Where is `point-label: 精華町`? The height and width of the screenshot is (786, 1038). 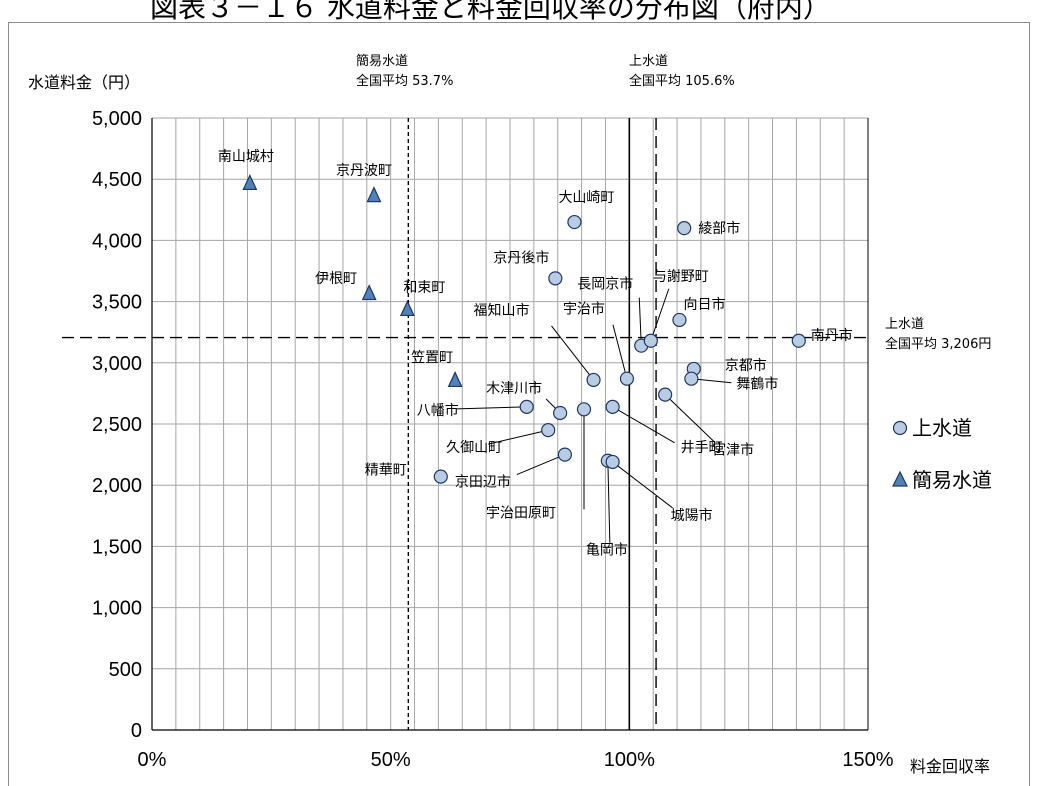
point-label: 精華町 is located at coordinates (386, 471).